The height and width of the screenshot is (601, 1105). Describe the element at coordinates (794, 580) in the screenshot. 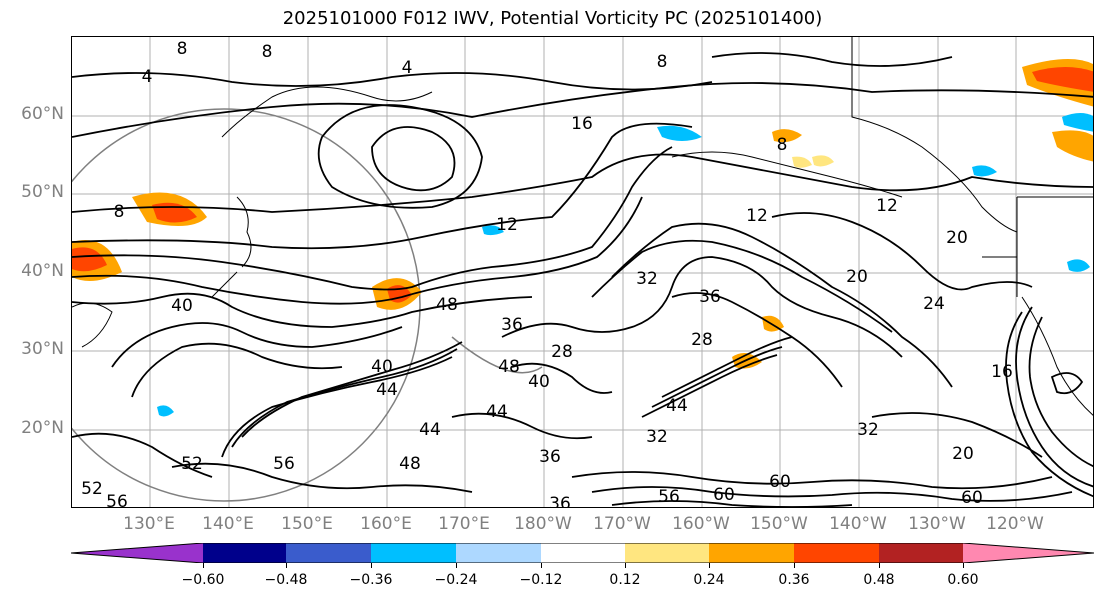

I see `colorbar-tick-label: 0.36` at that location.